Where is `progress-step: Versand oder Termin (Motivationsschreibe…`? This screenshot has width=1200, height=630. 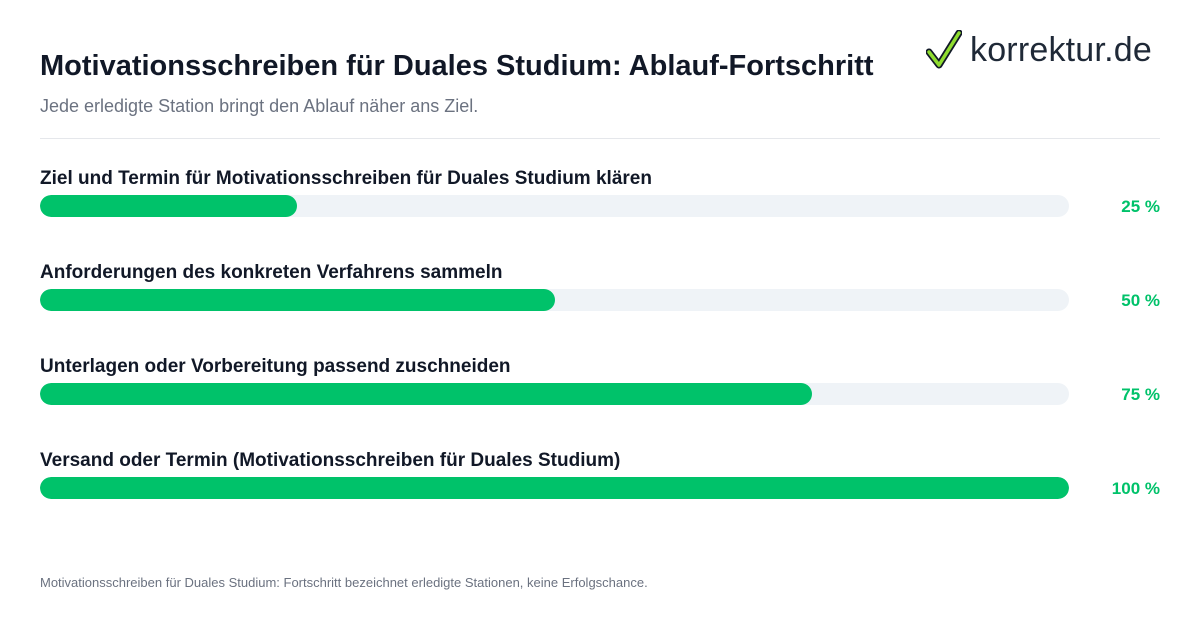
progress-step: Versand oder Termin (Motivationsschreibe… is located at coordinates (600, 485).